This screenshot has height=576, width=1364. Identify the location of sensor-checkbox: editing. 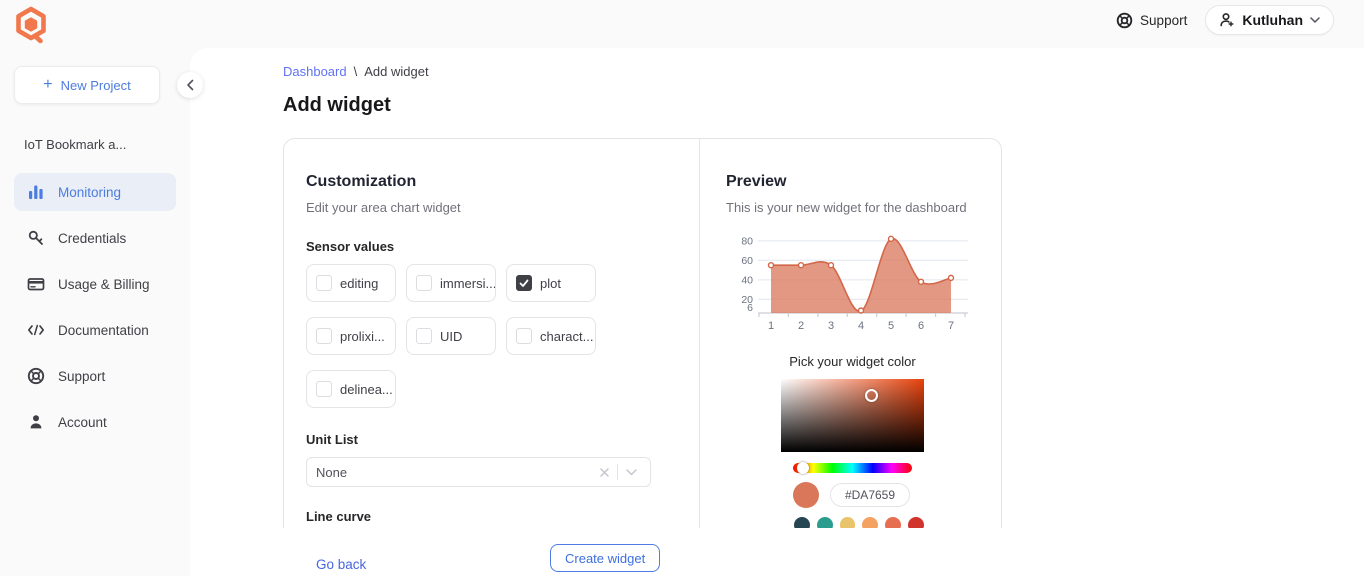
(351, 283).